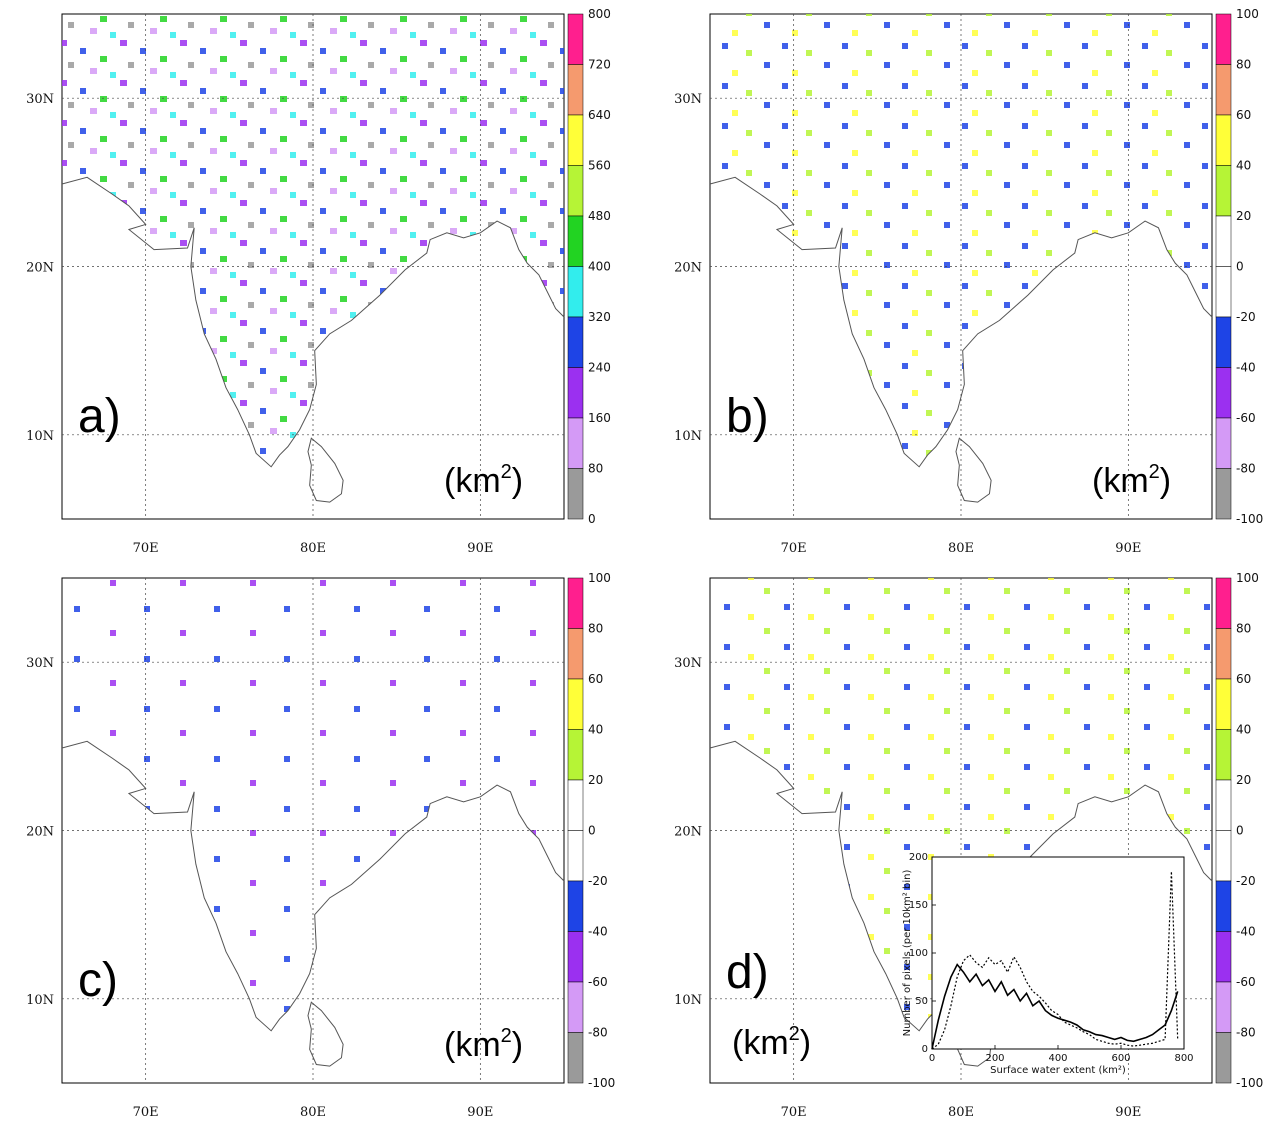  I want to click on inset-x-axis-label: Surface water extent (km²), so click(1058, 1070).